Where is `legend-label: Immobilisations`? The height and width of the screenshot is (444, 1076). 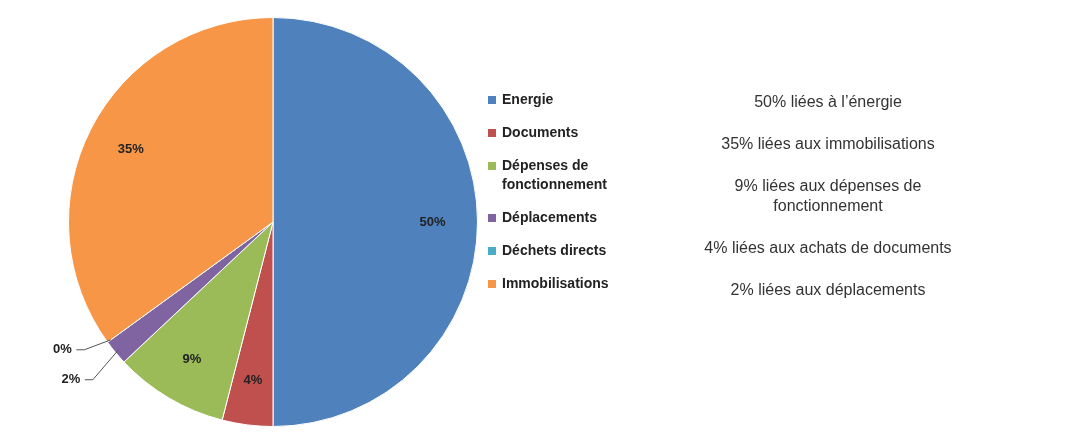 legend-label: Immobilisations is located at coordinates (556, 283).